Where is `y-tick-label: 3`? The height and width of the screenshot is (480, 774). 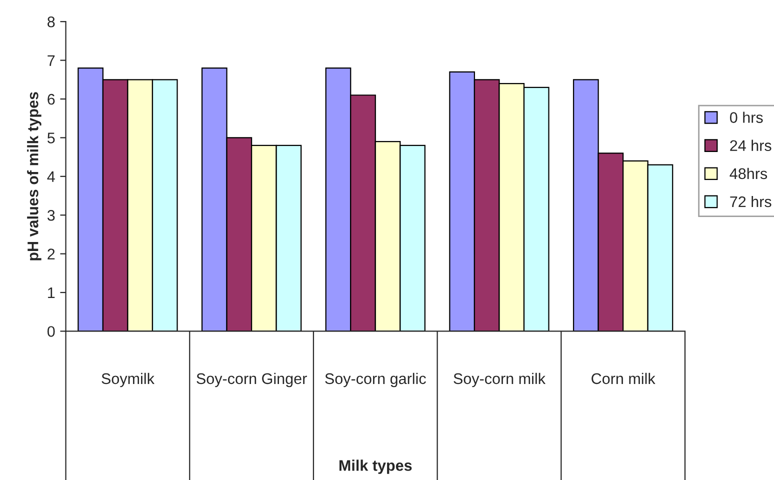
y-tick-label: 3 is located at coordinates (51, 215).